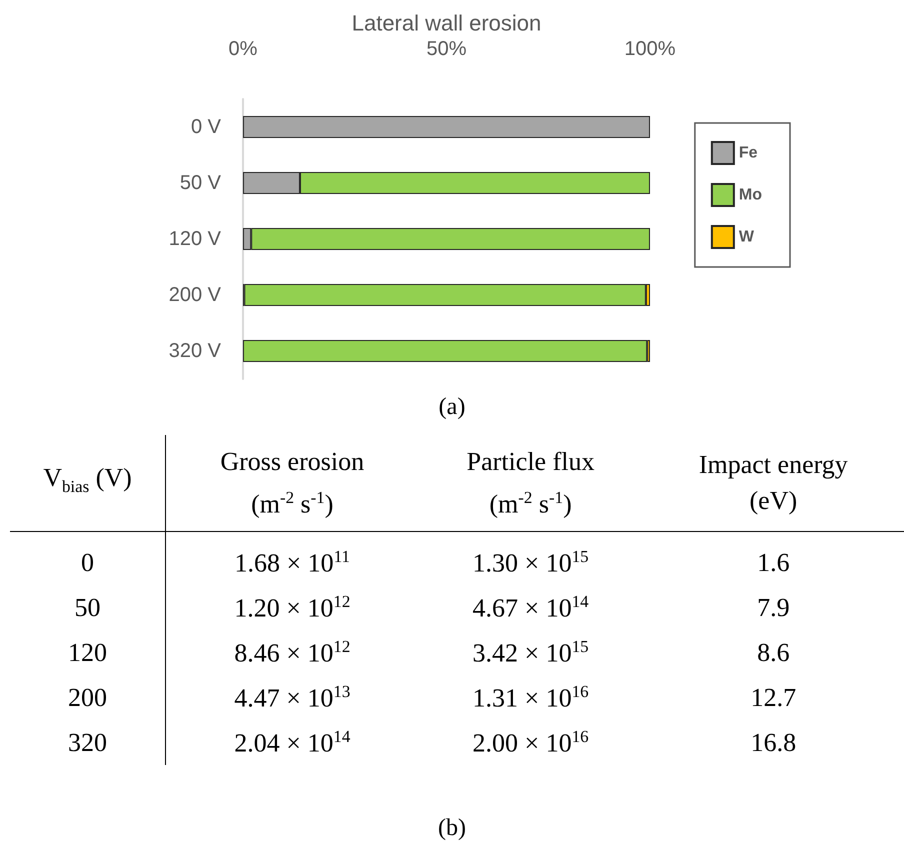 Image resolution: width=904 pixels, height=850 pixels. I want to click on text: 4.47 × 10$^{13}$, so click(292, 697).